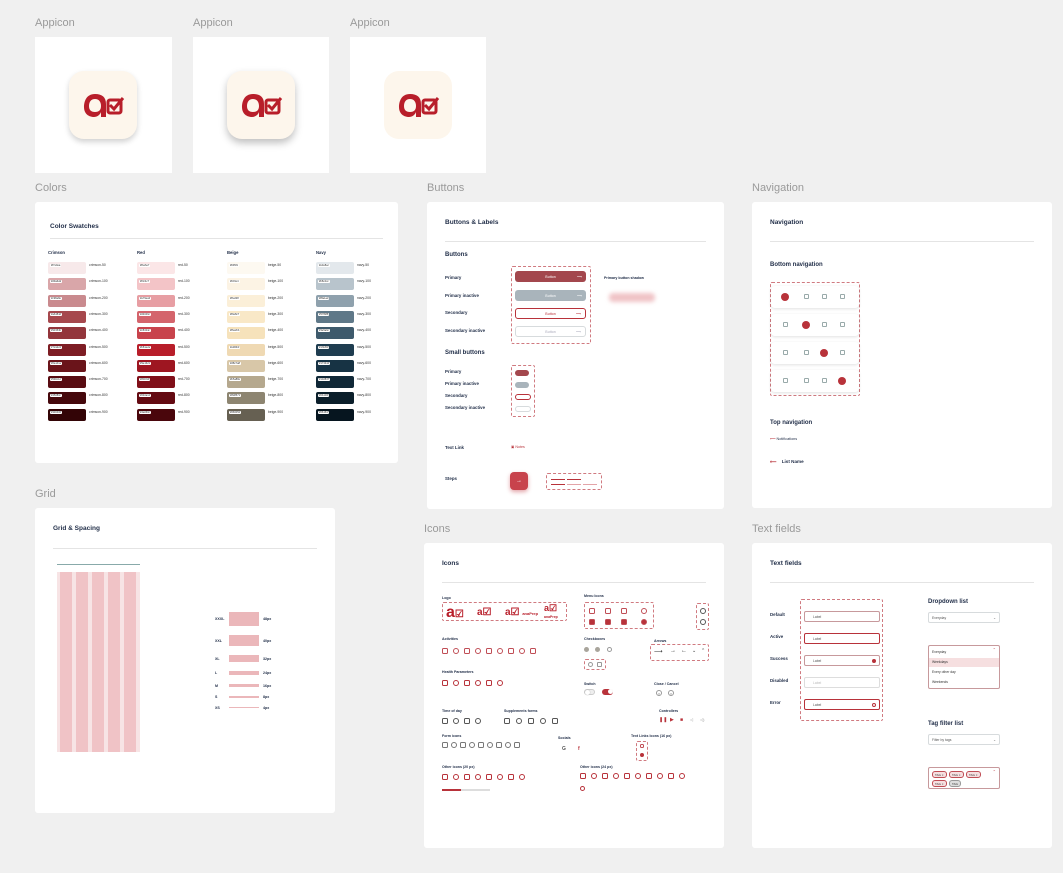  Describe the element at coordinates (964, 617) in the screenshot. I see `dropdown-select: Everyday ⌄` at that location.